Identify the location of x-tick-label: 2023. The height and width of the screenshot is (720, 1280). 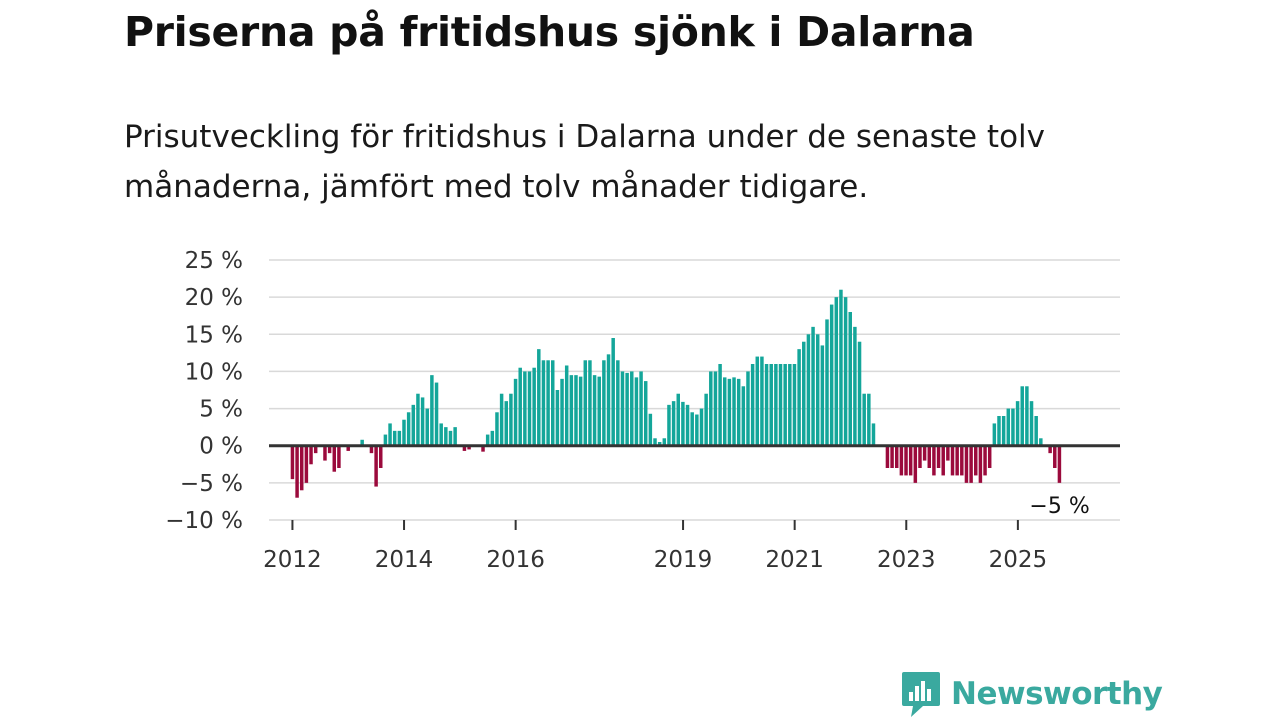
(906, 560).